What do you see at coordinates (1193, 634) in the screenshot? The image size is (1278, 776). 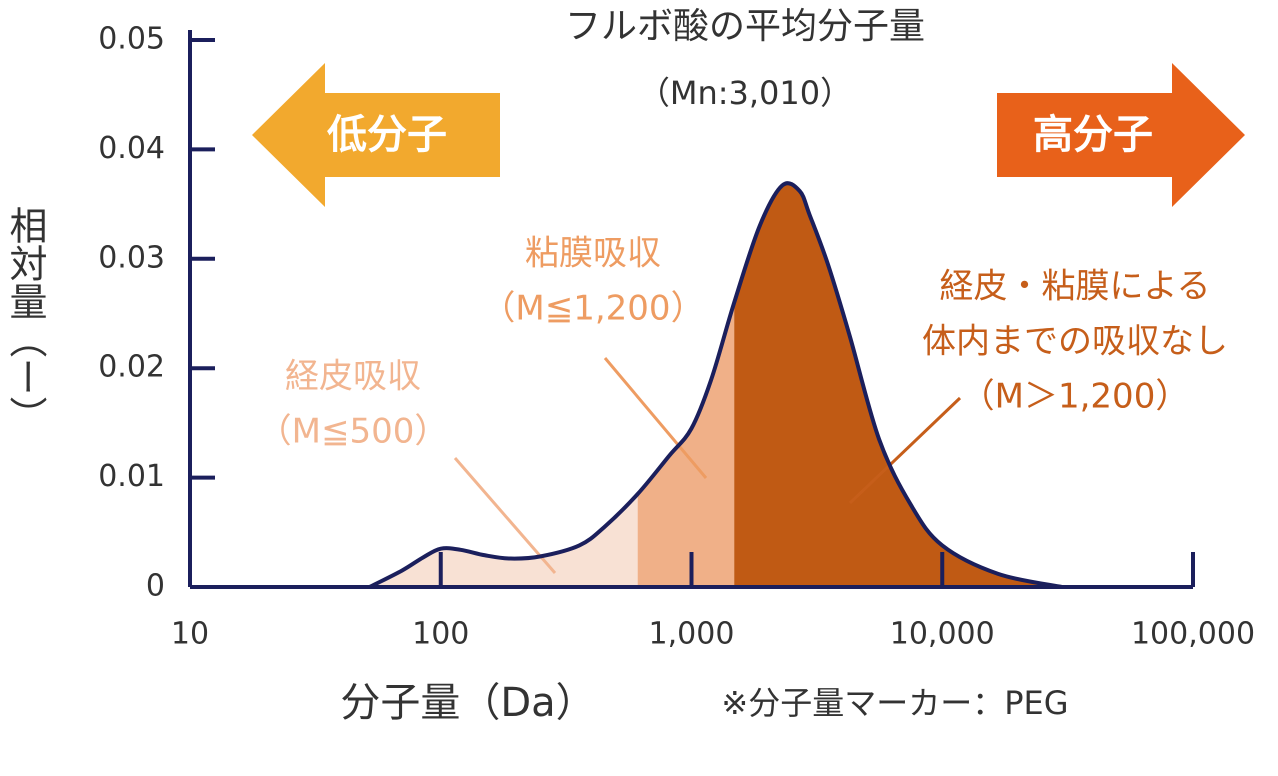 I see `x-tick-label: 100,000` at bounding box center [1193, 634].